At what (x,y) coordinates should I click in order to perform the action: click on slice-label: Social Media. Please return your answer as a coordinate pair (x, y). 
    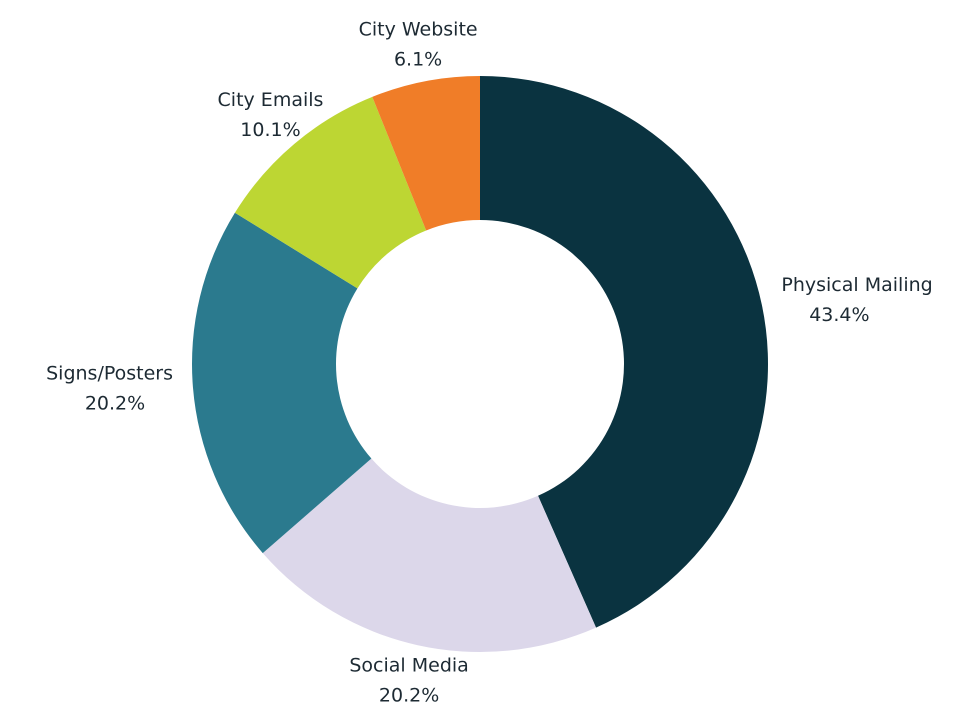
    Looking at the image, I should click on (408, 666).